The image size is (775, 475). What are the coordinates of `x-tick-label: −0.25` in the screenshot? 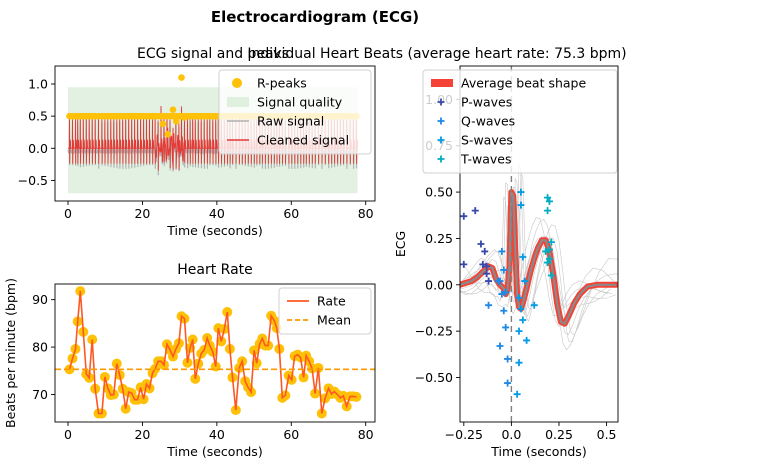 It's located at (464, 434).